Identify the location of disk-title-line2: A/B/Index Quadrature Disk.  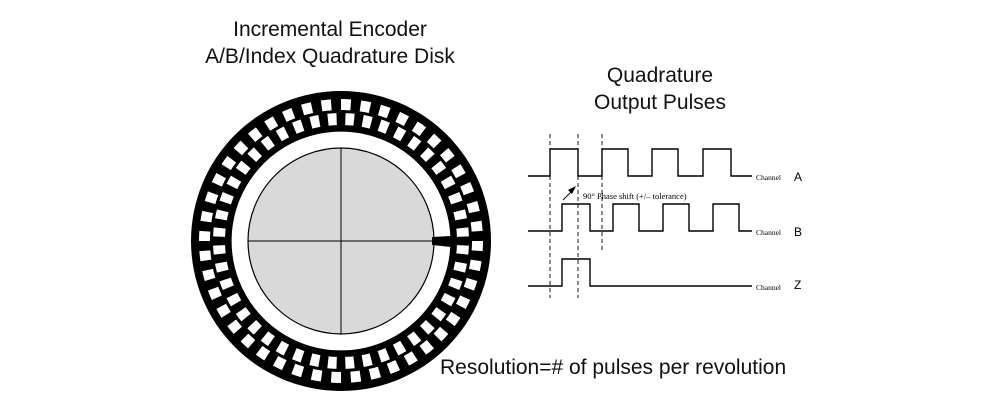
(330, 56).